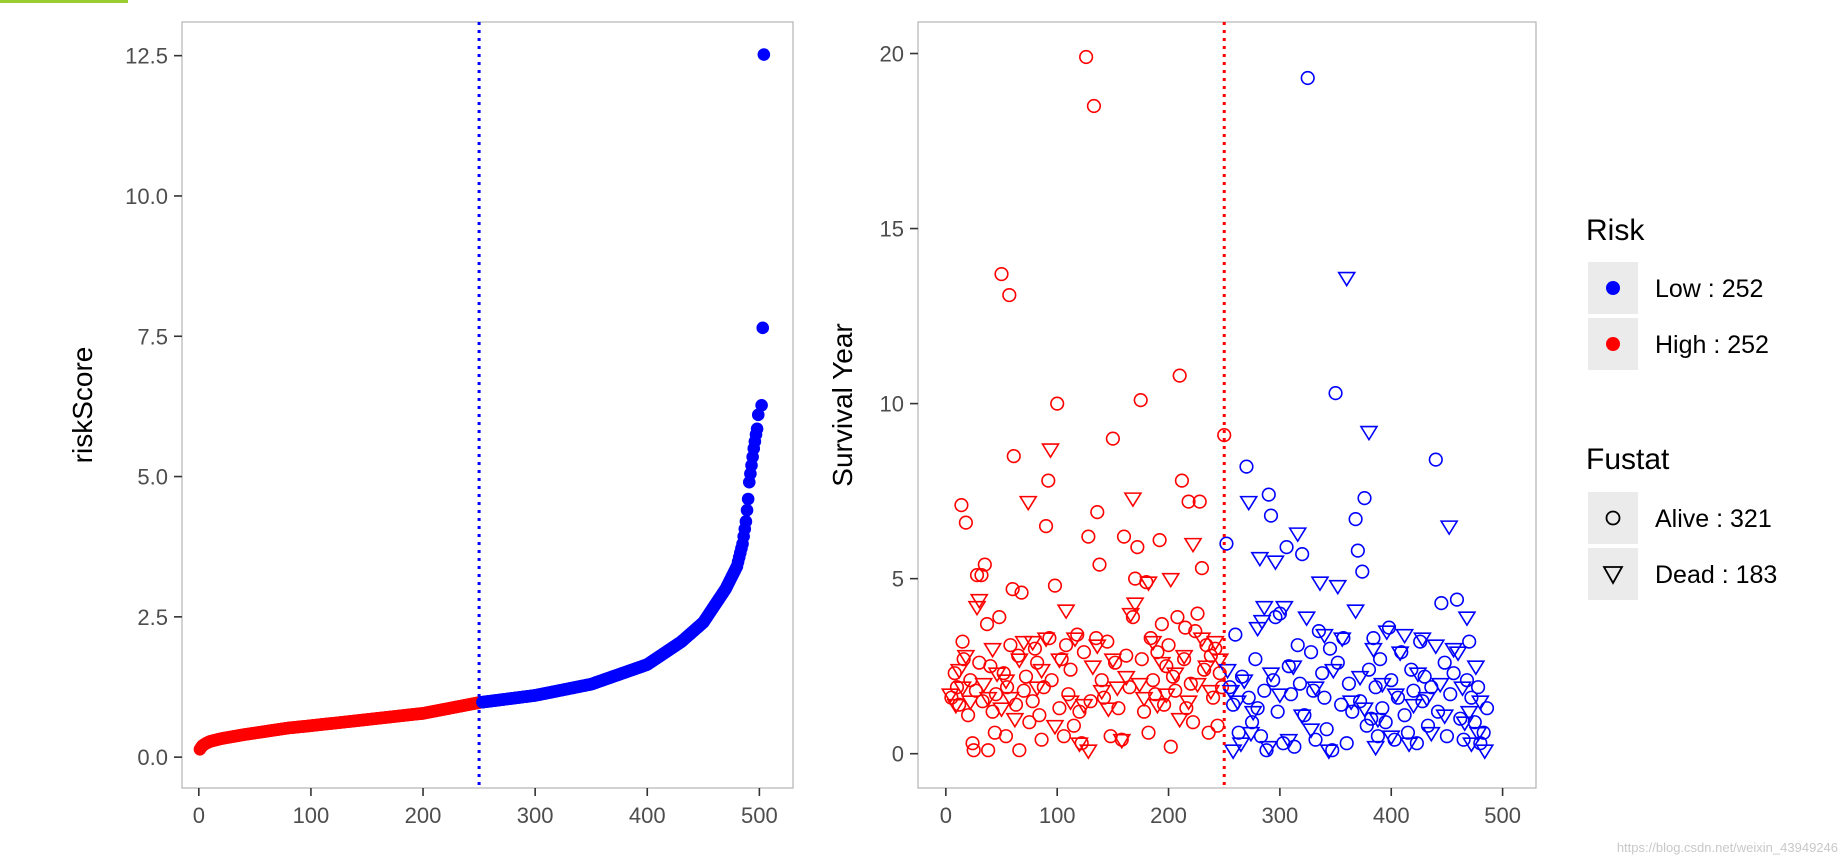 Image resolution: width=1845 pixels, height=866 pixels. Describe the element at coordinates (423, 815) in the screenshot. I see `x-tick-label: 200` at that location.